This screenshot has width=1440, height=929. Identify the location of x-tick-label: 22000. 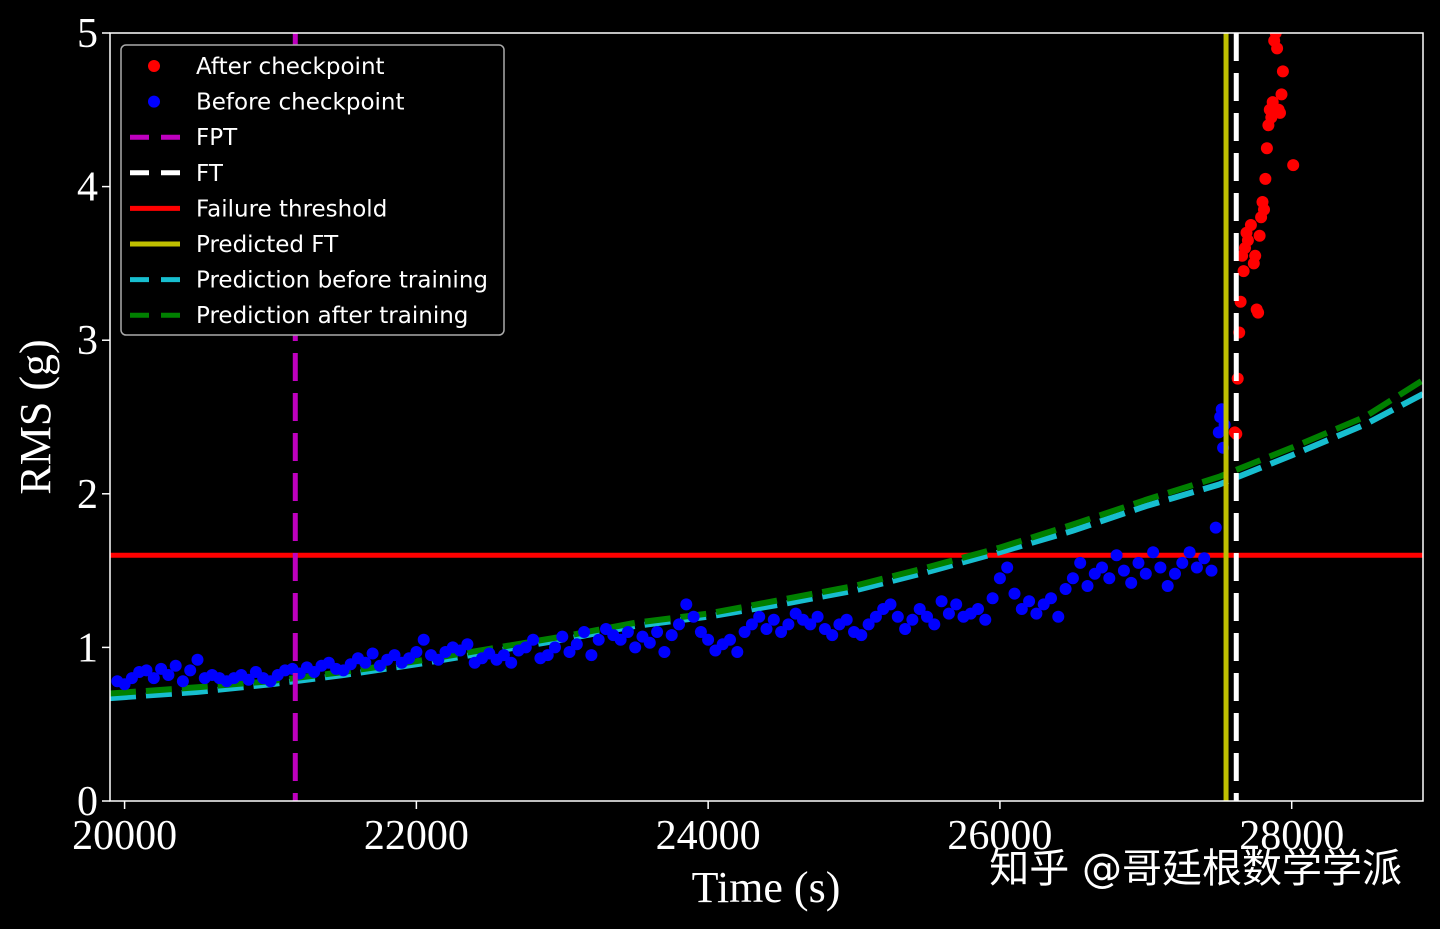
(416, 836).